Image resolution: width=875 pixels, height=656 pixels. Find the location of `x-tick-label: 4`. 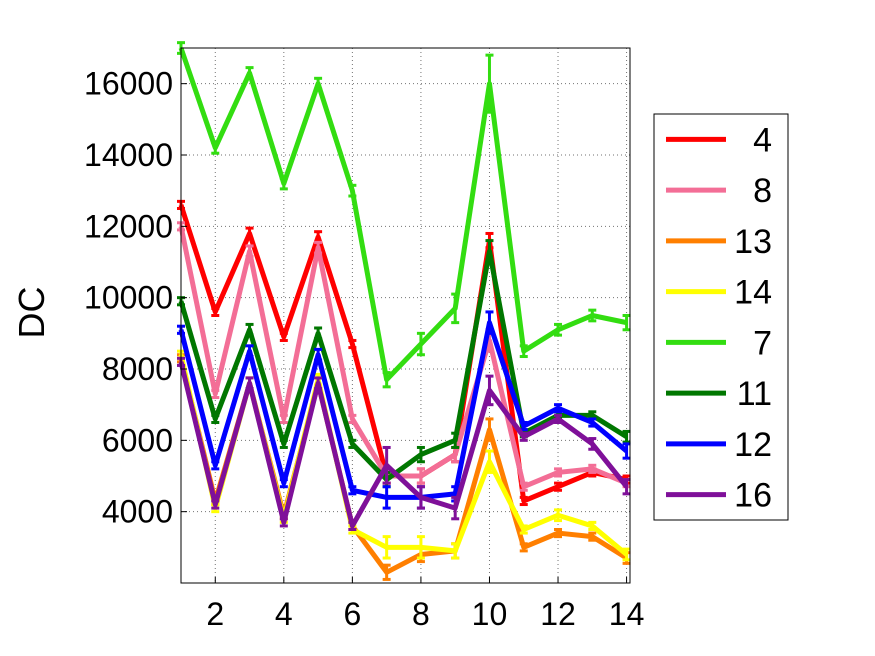

x-tick-label: 4 is located at coordinates (284, 614).